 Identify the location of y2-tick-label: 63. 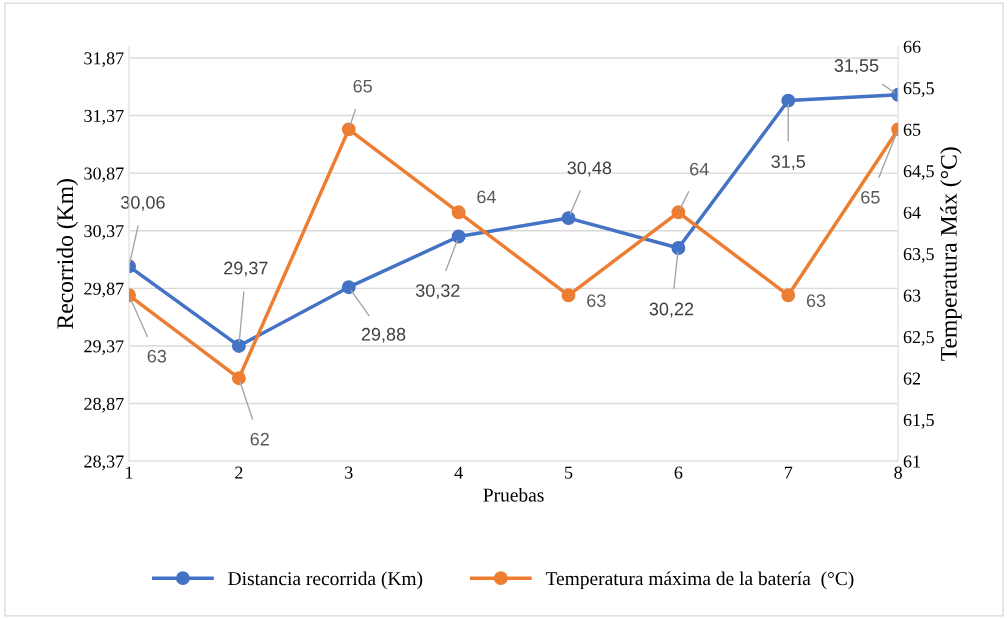
(912, 295).